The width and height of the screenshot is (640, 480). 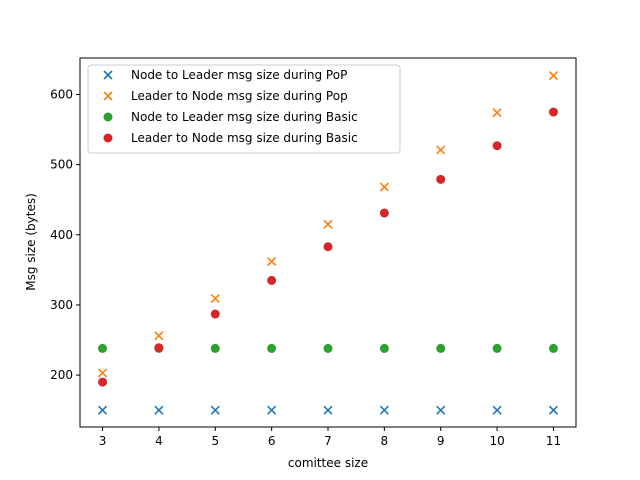 I want to click on x-tick-label: 9, so click(x=441, y=441).